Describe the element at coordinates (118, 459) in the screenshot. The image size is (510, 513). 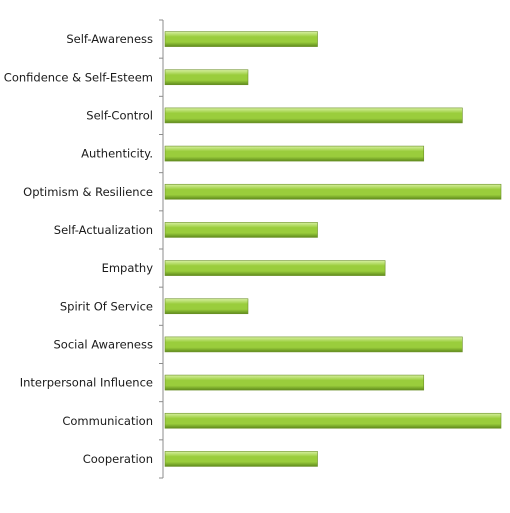
I see `category-label: Cooperation` at that location.